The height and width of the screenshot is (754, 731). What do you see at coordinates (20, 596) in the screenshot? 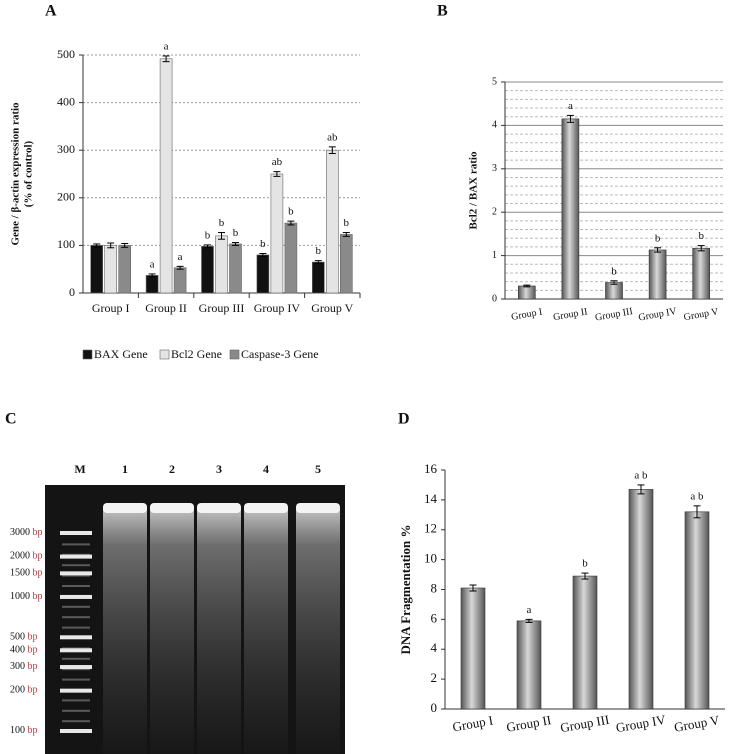
I see `ladder-value: 1000` at bounding box center [20, 596].